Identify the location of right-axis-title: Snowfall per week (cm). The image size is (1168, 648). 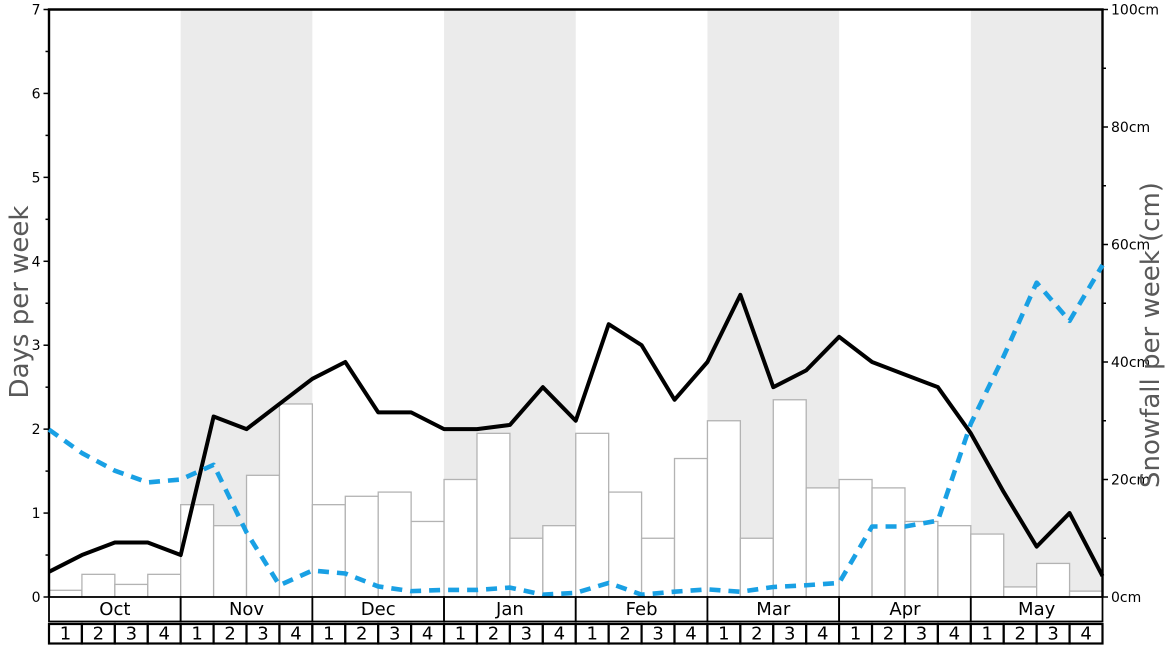
(1151, 335).